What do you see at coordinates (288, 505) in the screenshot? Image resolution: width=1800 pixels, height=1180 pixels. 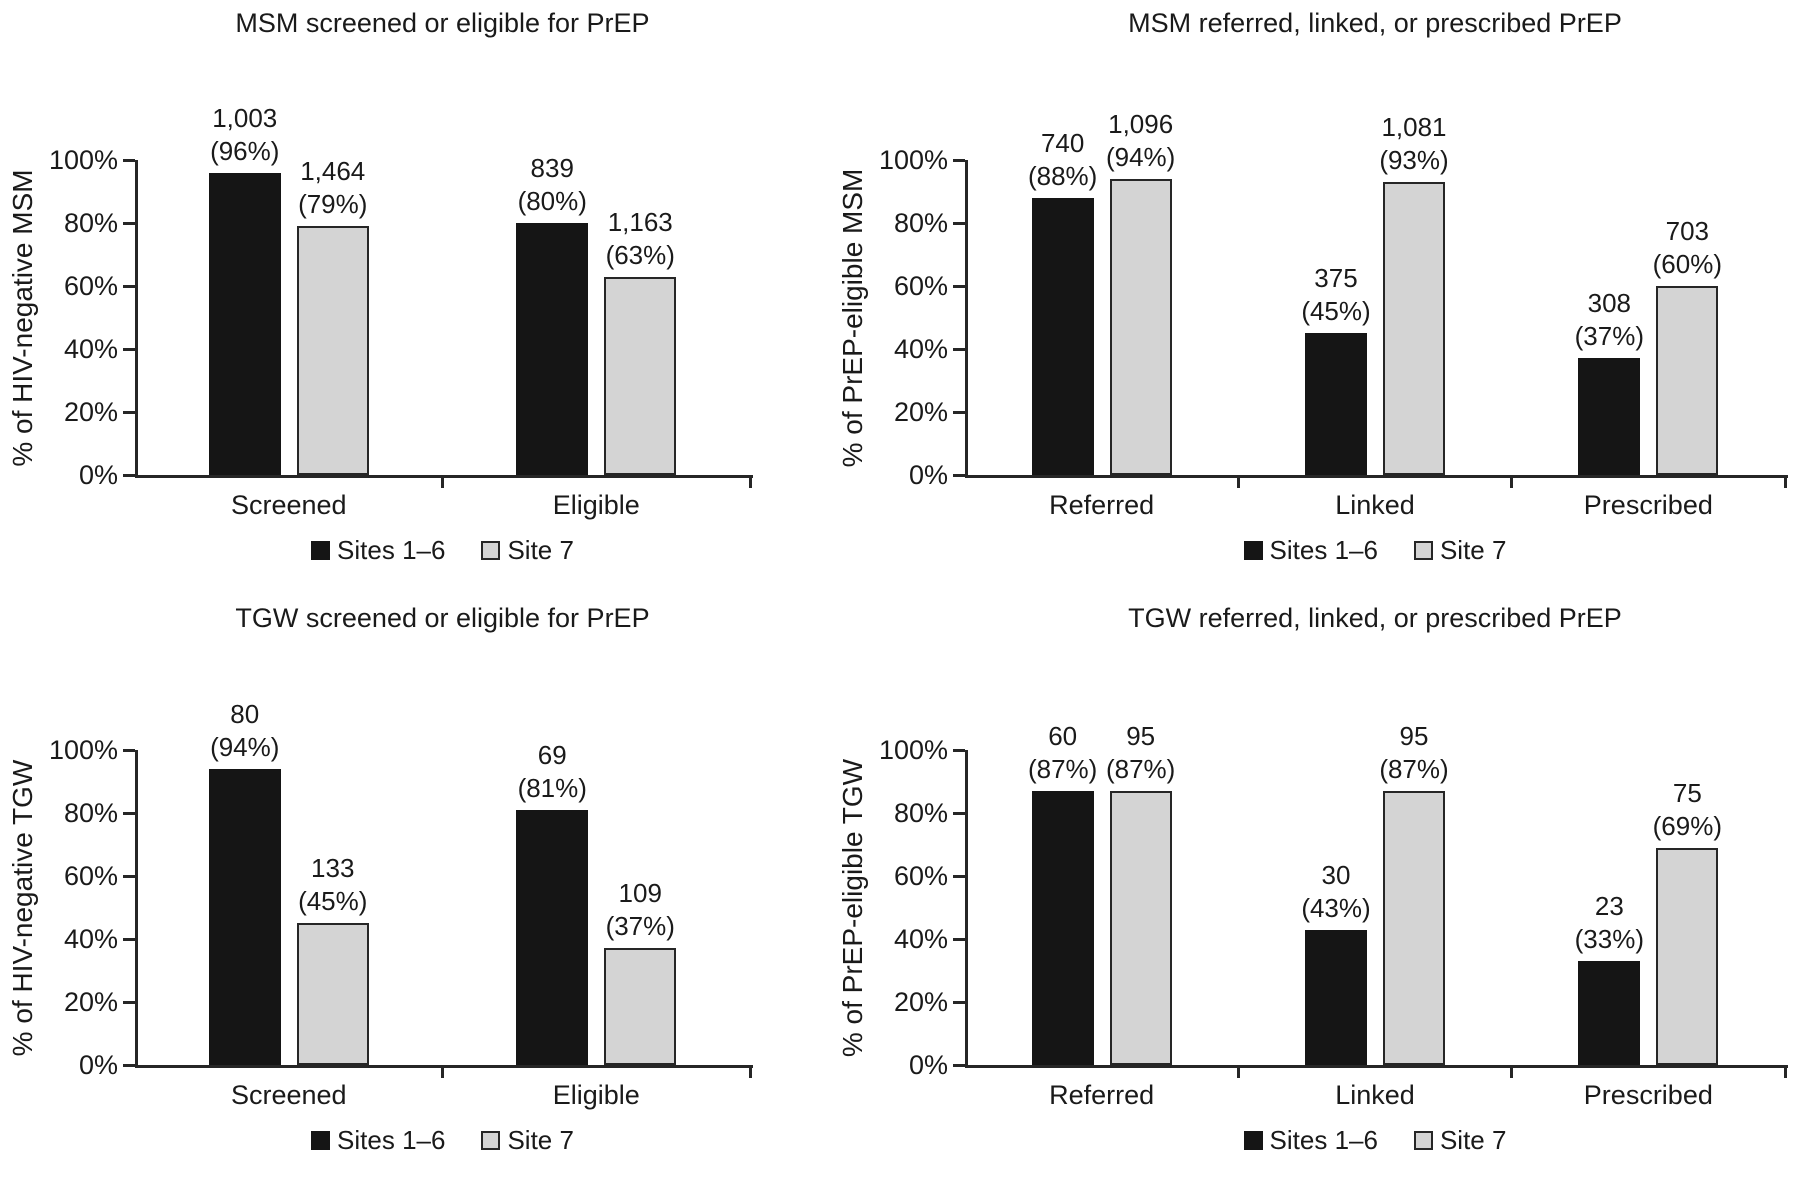 I see `x-category-label: Screened` at bounding box center [288, 505].